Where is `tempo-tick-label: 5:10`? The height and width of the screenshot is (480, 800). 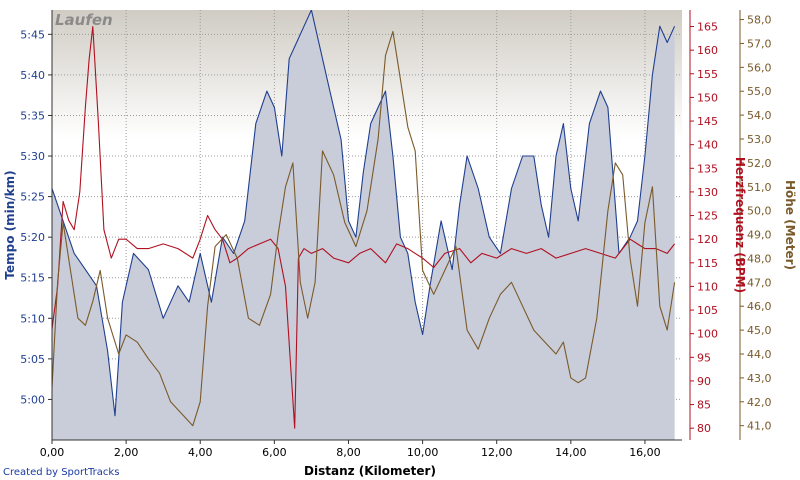
tempo-tick-label: 5:10 is located at coordinates (32, 318).